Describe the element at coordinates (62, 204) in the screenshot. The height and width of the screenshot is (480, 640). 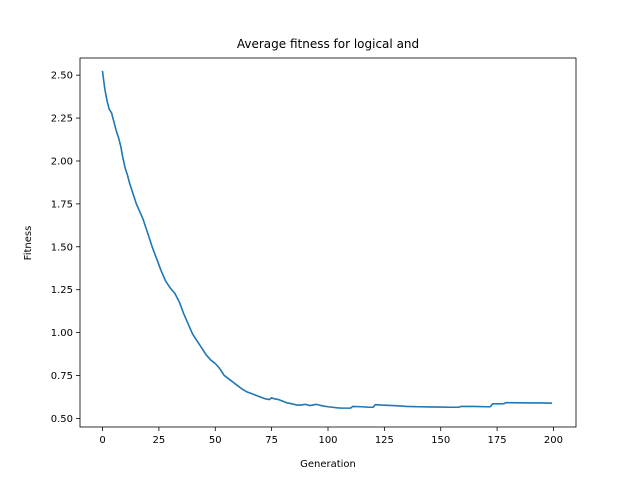
I see `y-tick-label: 1.75` at that location.